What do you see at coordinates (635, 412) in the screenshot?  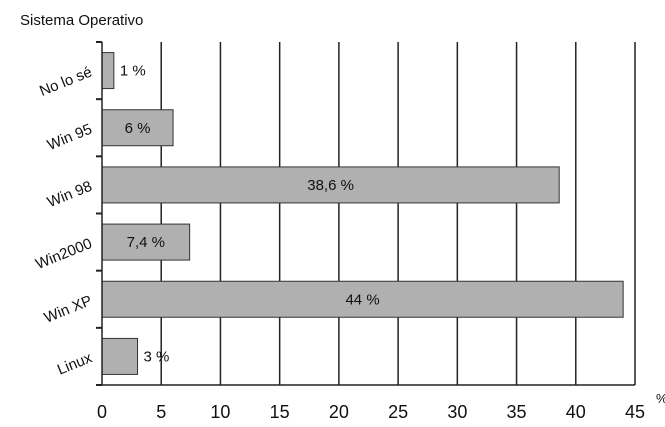 I see `x-tick-label: 45` at bounding box center [635, 412].